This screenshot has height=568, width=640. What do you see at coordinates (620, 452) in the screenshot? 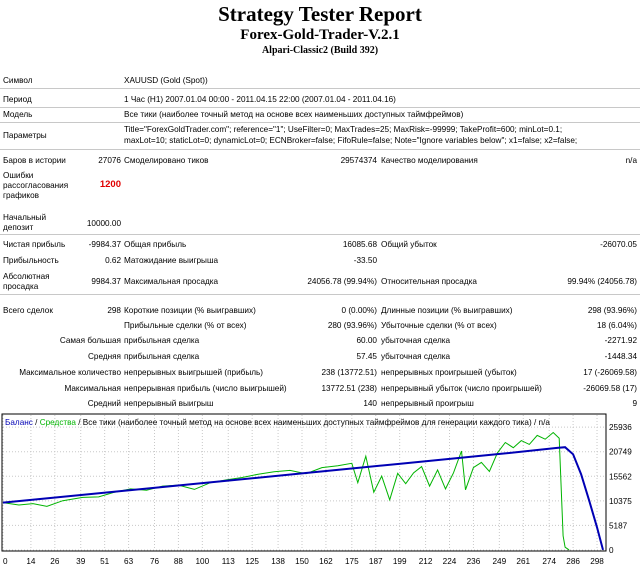
I see `y-tick-label: 20749` at bounding box center [620, 452].